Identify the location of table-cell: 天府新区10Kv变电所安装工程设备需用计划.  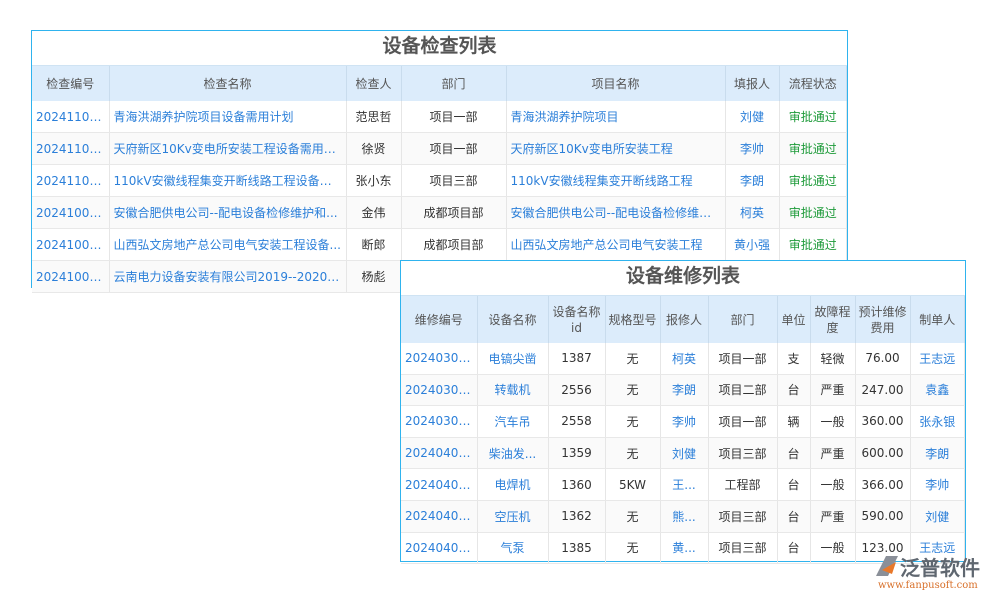
(228, 148).